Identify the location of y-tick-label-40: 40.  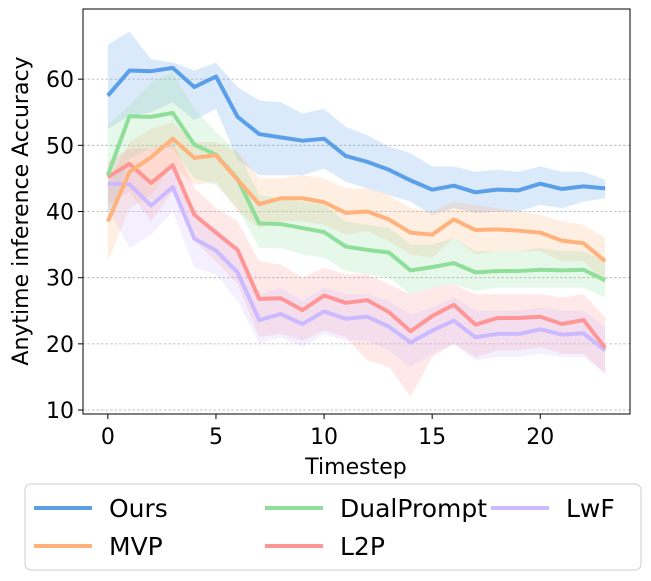
(60, 213).